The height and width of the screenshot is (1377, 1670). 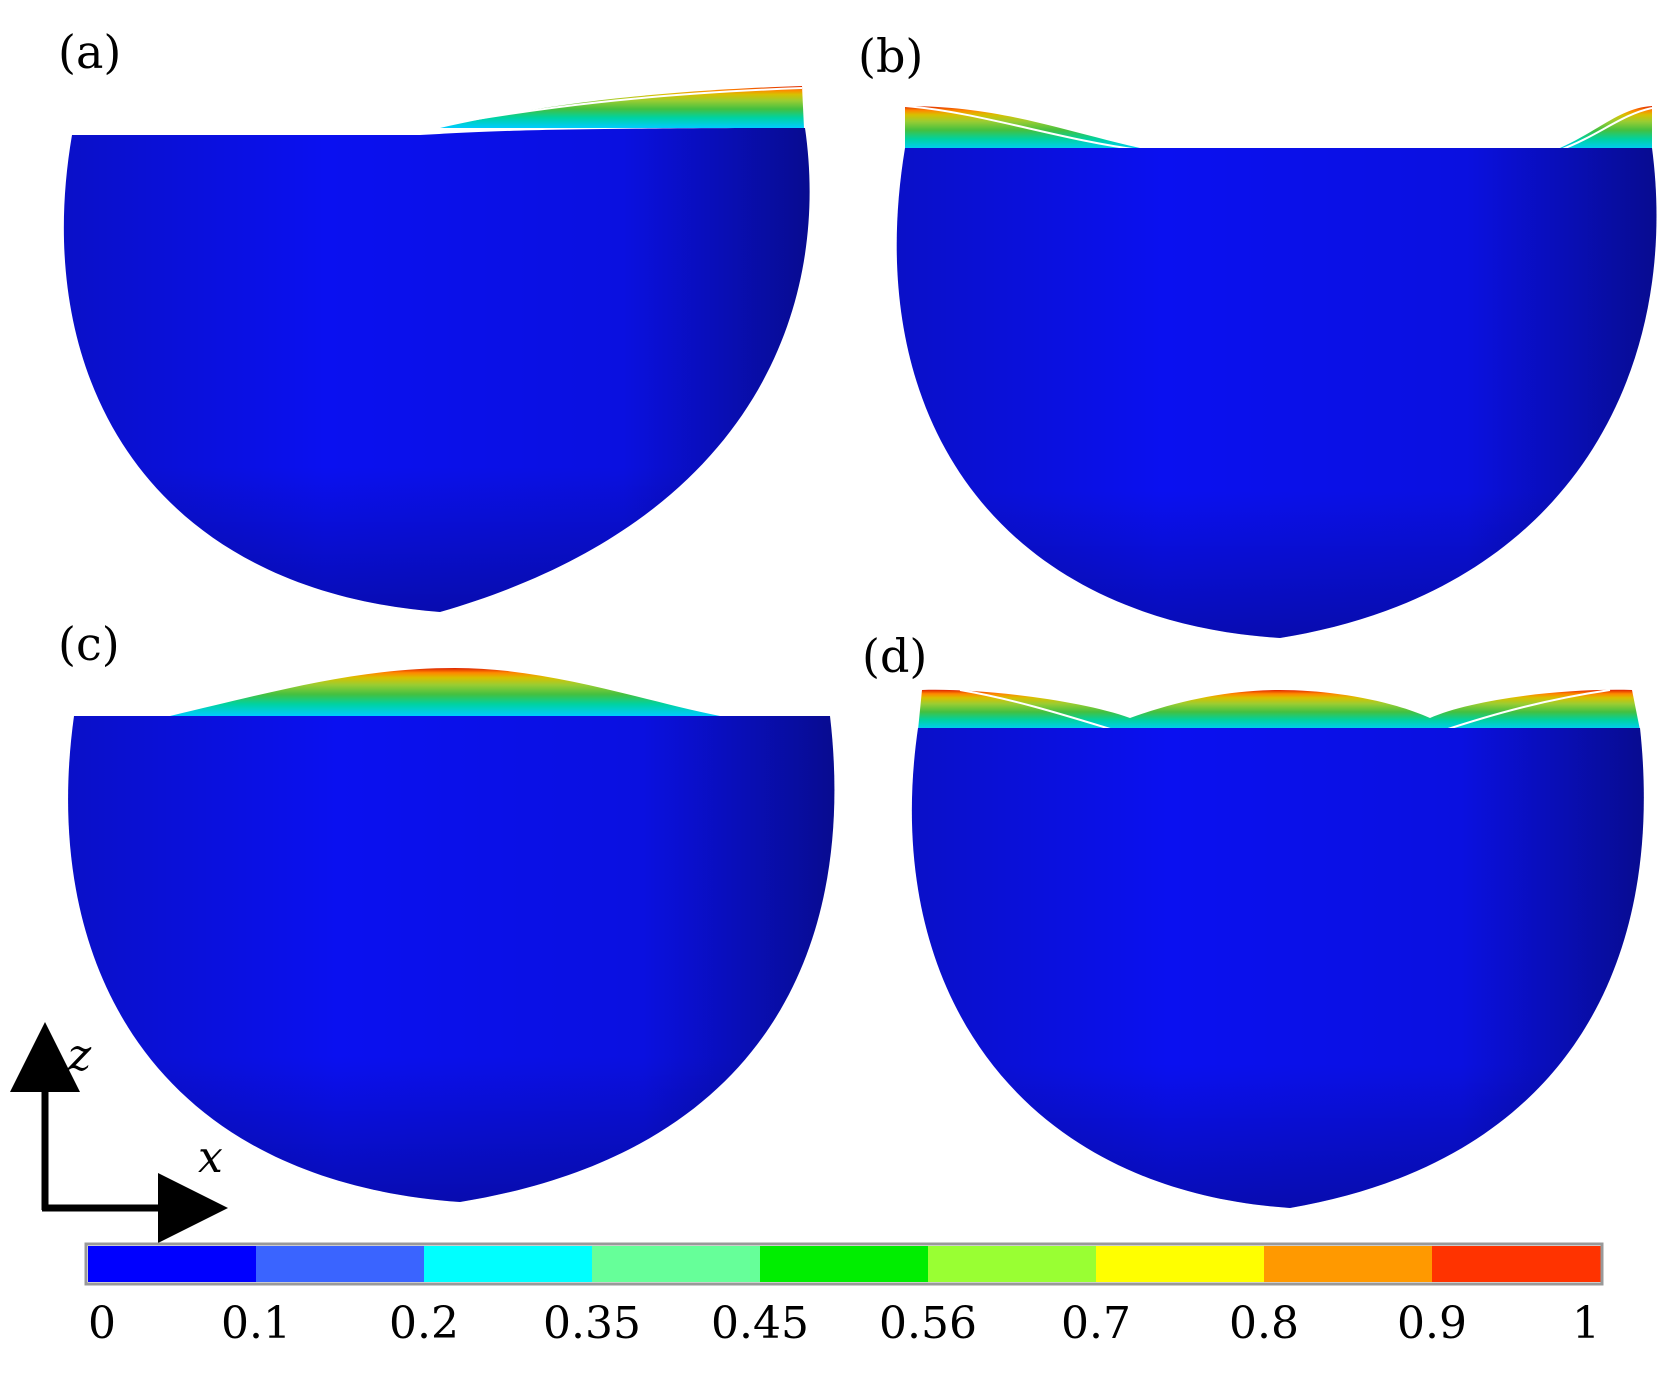 I want to click on panel-a-wave-cap, so click(x=622, y=107).